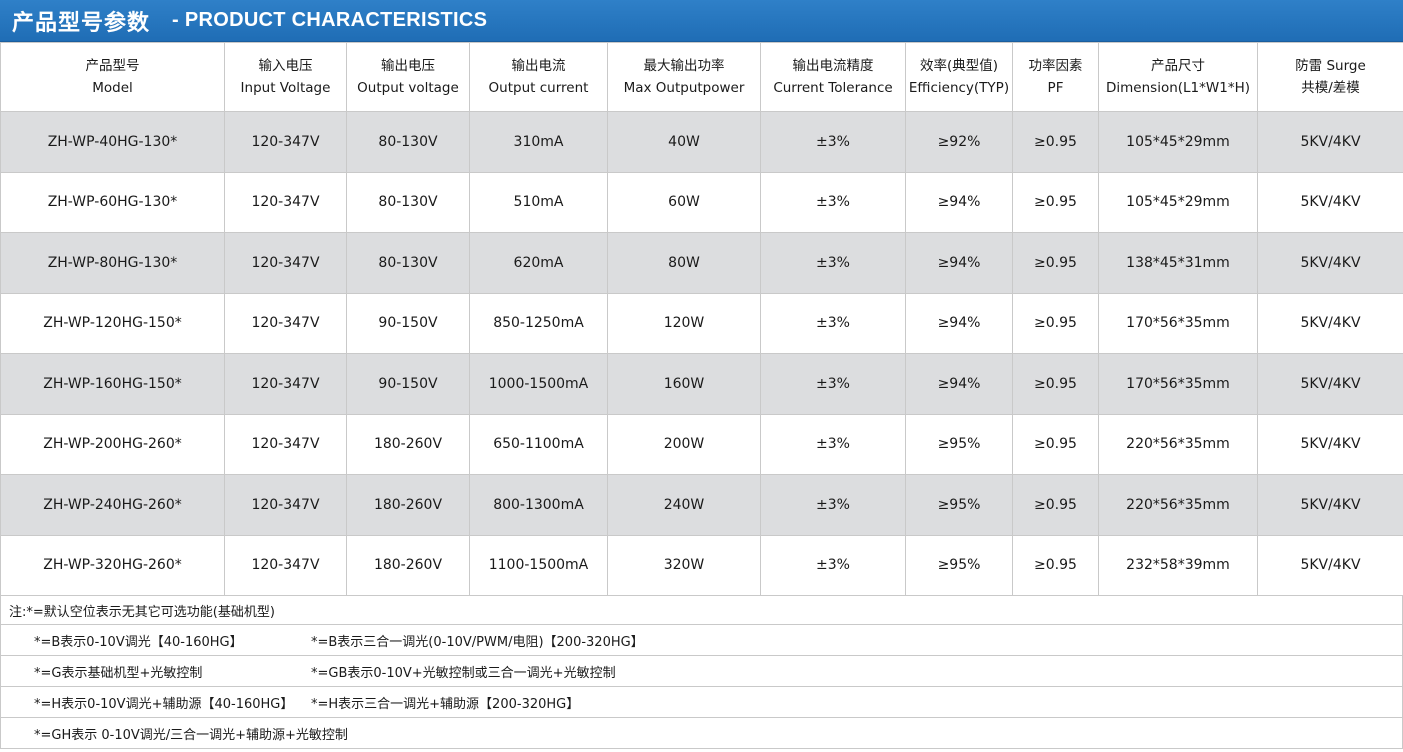 Image resolution: width=1403 pixels, height=752 pixels. I want to click on header-pf: 功率因素 PF, so click(1055, 77).